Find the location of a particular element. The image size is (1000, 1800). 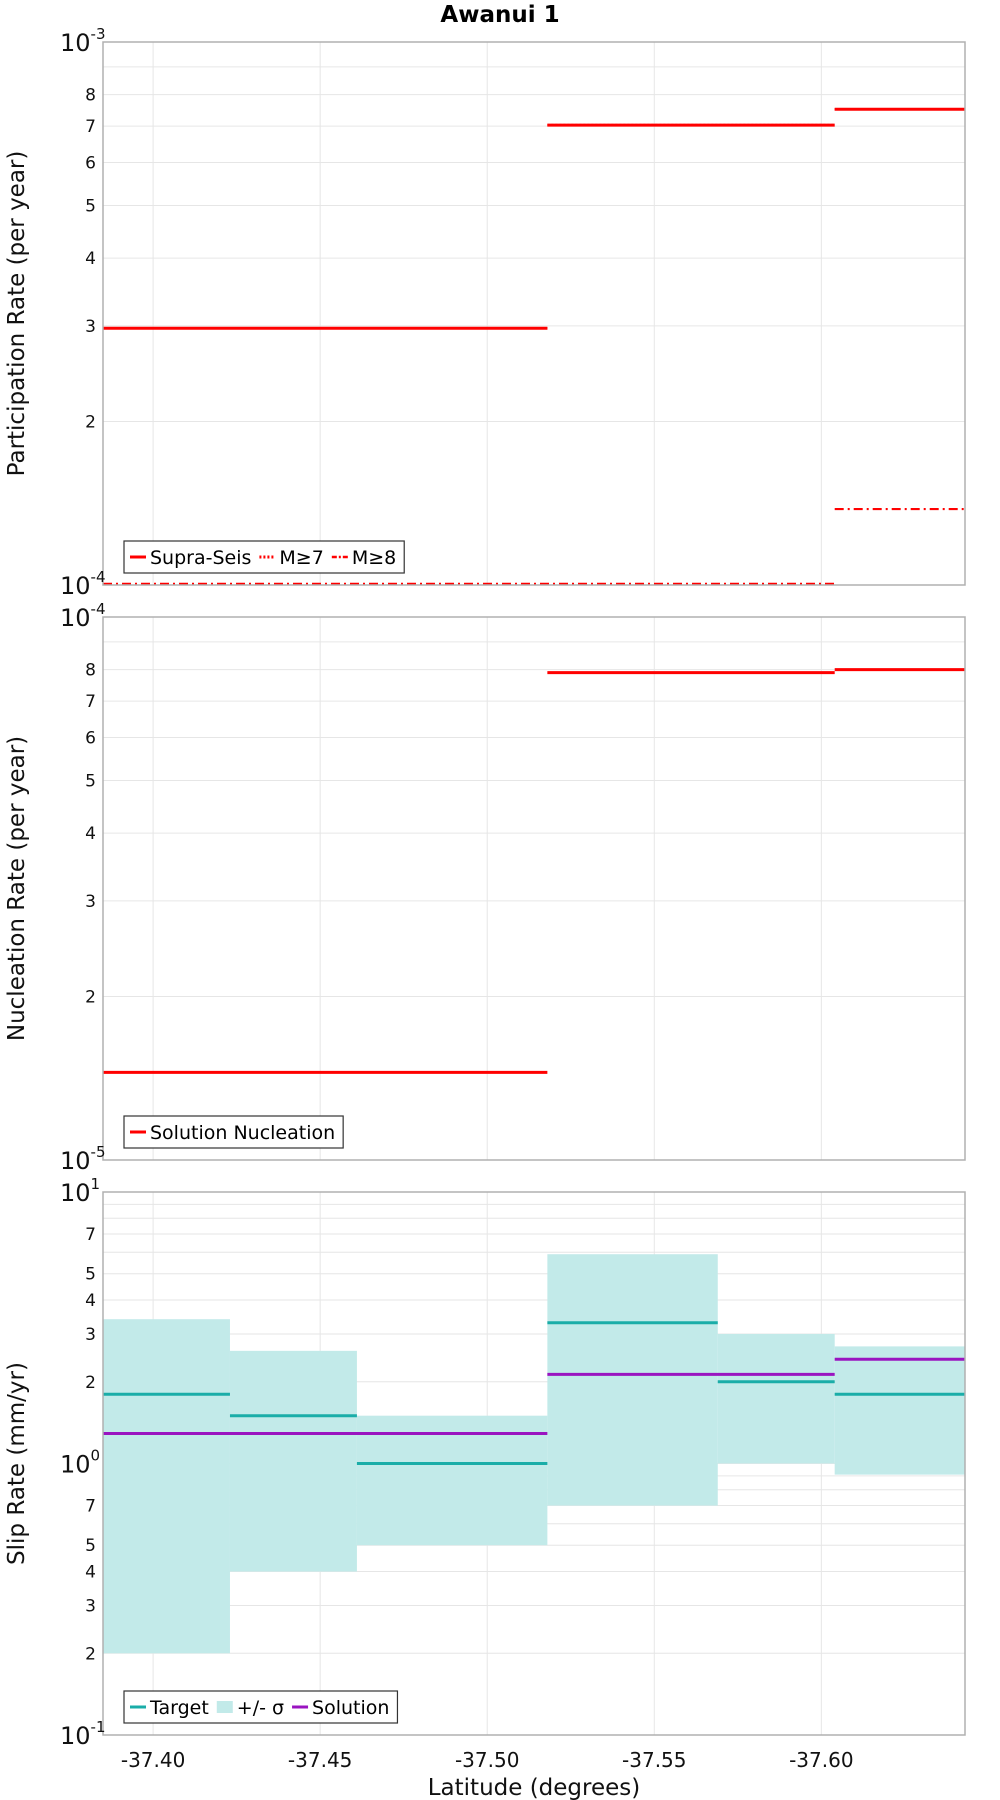

y-axis-title: Slip Rate (mm/yr) is located at coordinates (17, 1463).